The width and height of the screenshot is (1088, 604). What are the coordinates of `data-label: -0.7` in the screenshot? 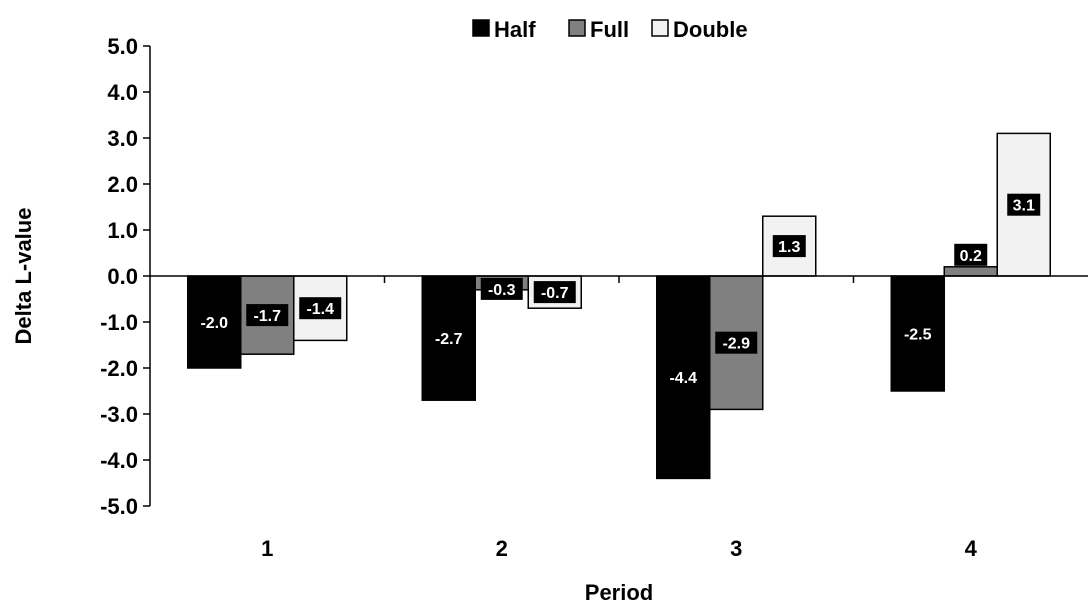 It's located at (555, 293).